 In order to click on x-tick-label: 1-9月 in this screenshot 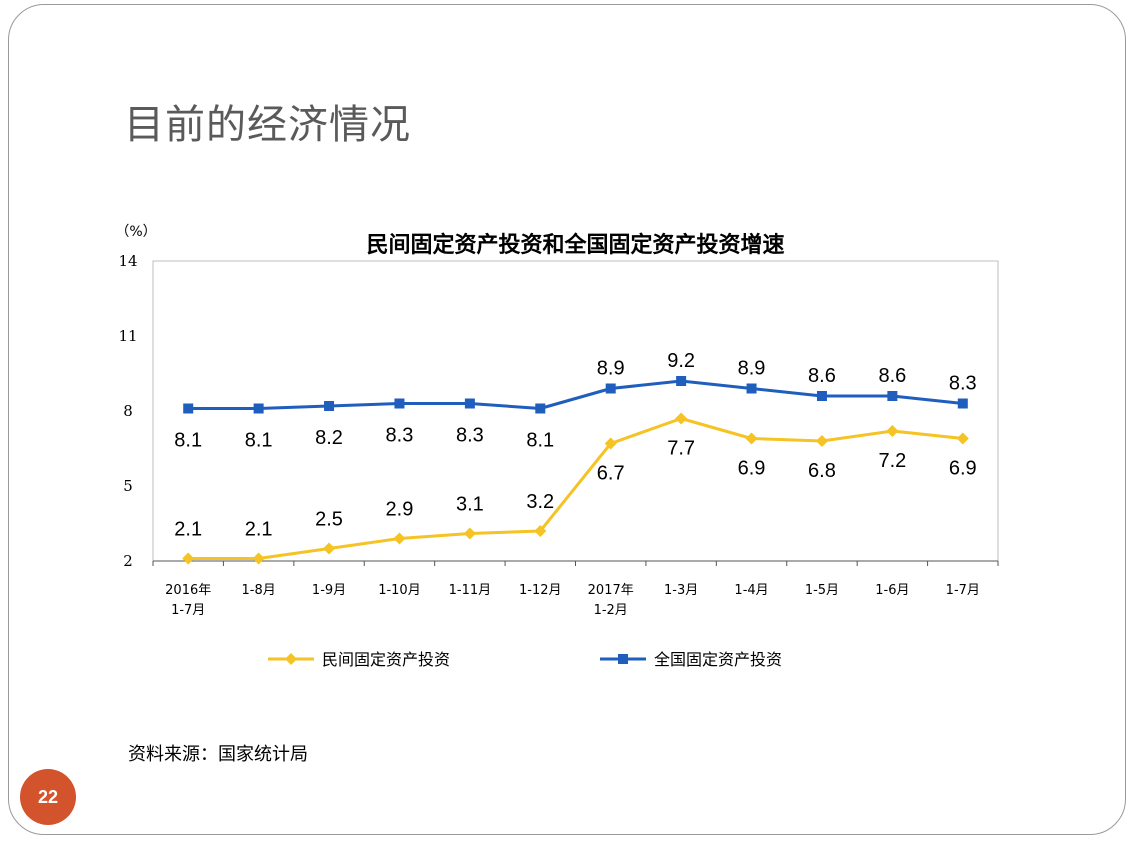, I will do `click(329, 590)`.